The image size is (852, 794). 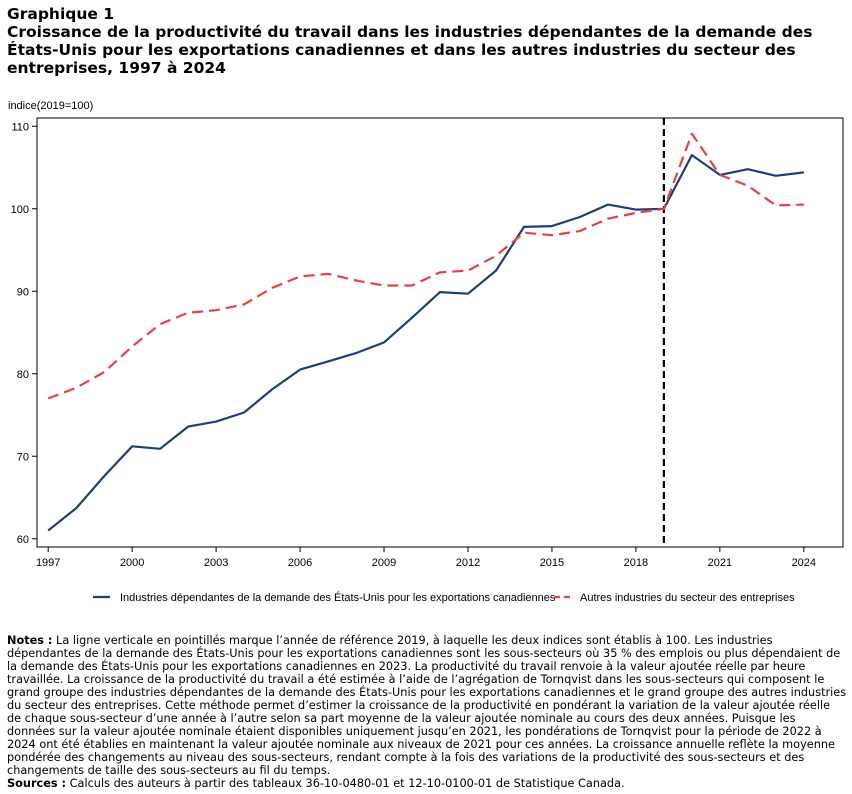 I want to click on x-tick-label: 2024, so click(x=804, y=563).